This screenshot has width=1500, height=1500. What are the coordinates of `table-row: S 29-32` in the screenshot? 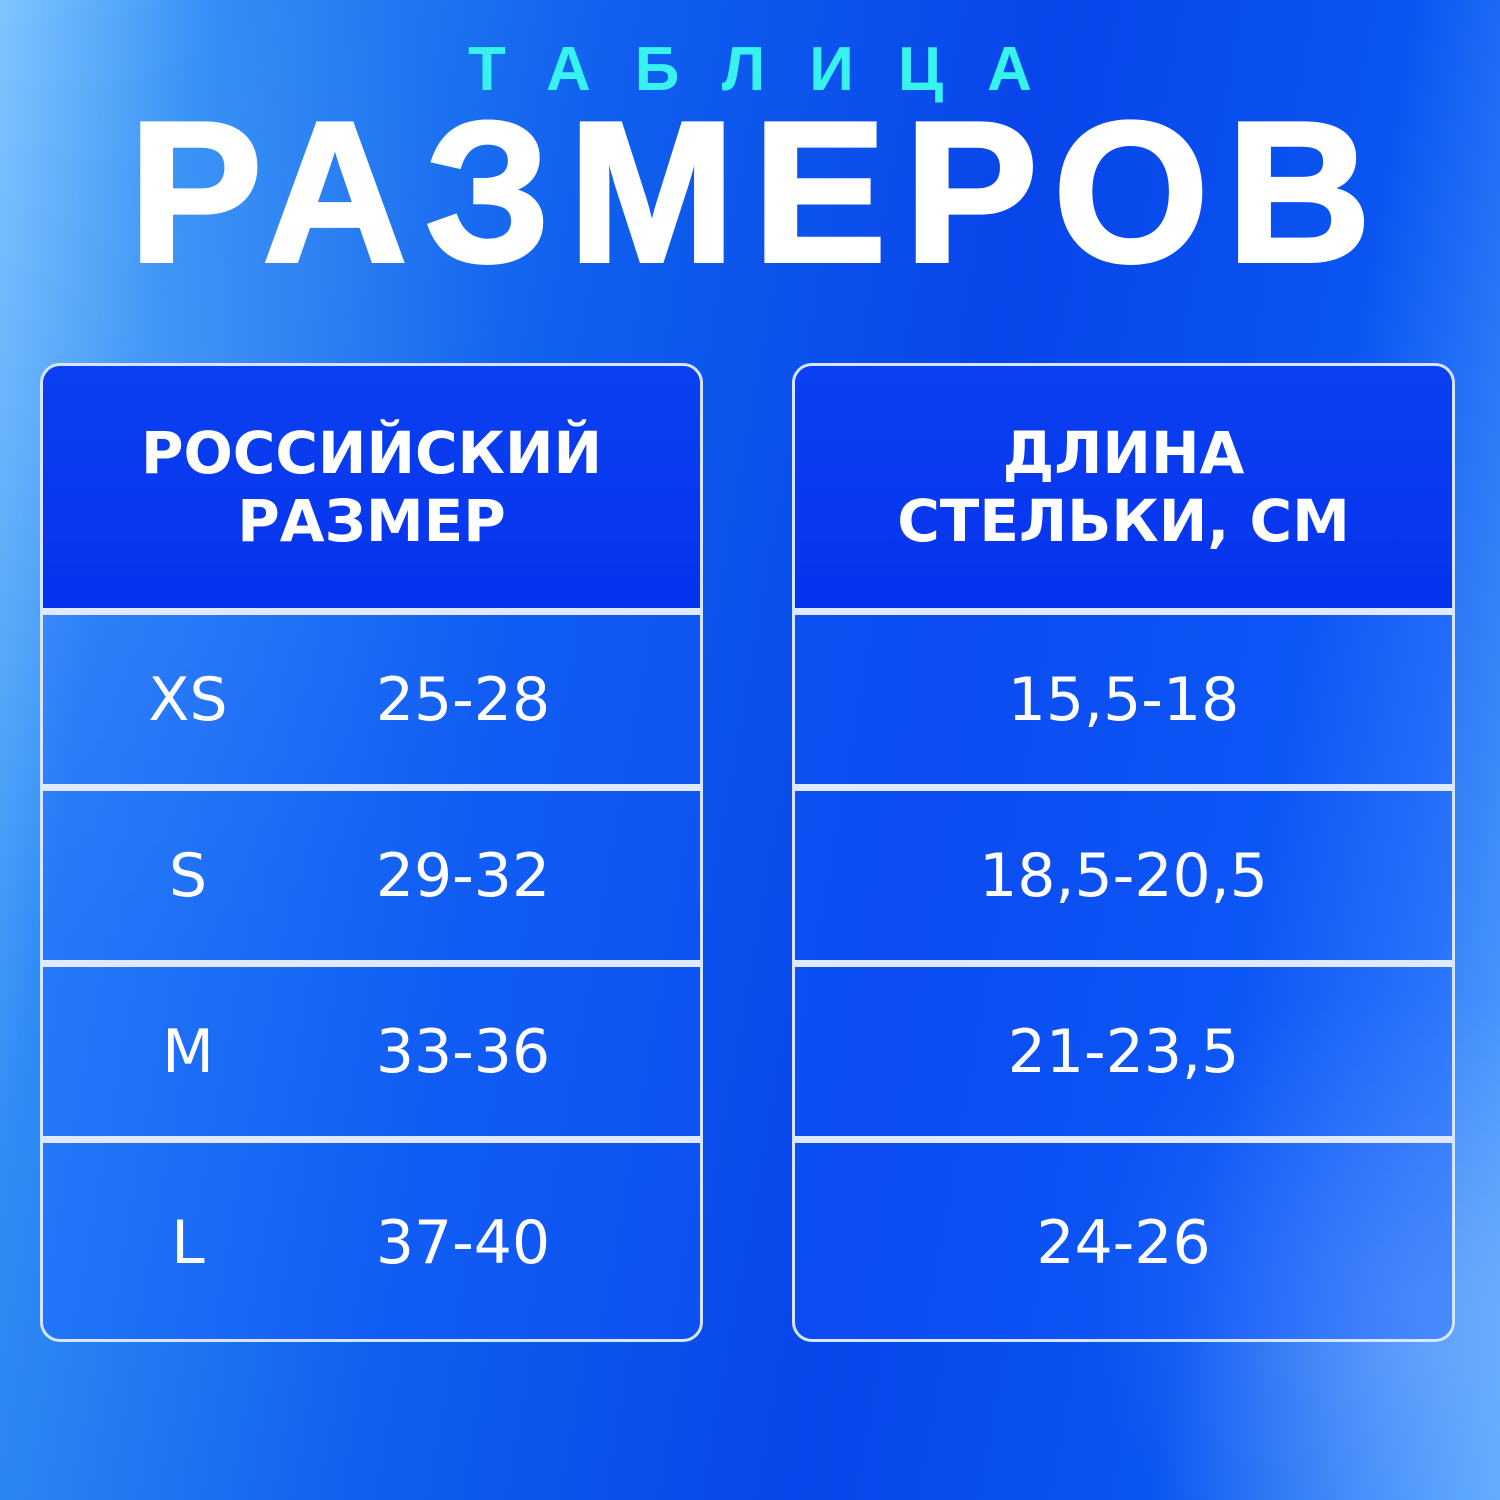 It's located at (371, 879).